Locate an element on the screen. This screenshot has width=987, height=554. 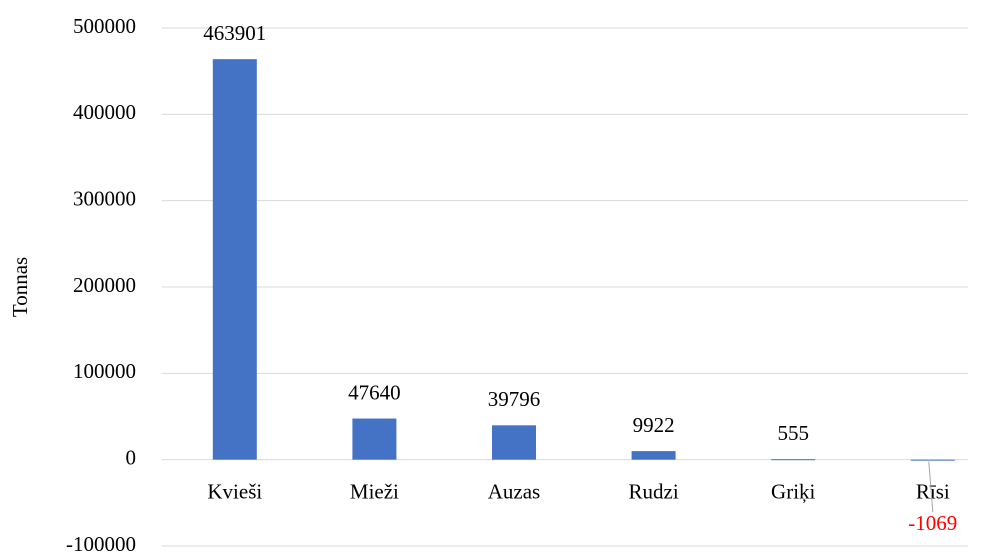
leader-line is located at coordinates (931, 487).